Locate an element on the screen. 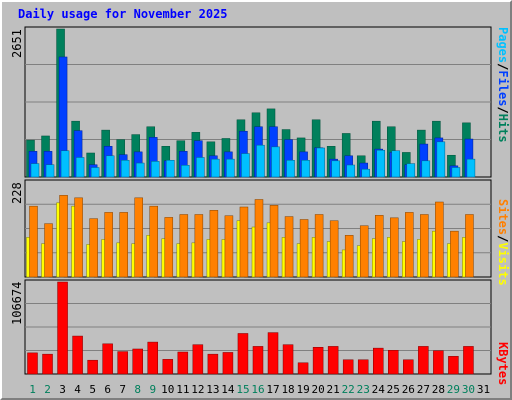 The height and width of the screenshot is (400, 512). day-label: 26 is located at coordinates (408, 389).